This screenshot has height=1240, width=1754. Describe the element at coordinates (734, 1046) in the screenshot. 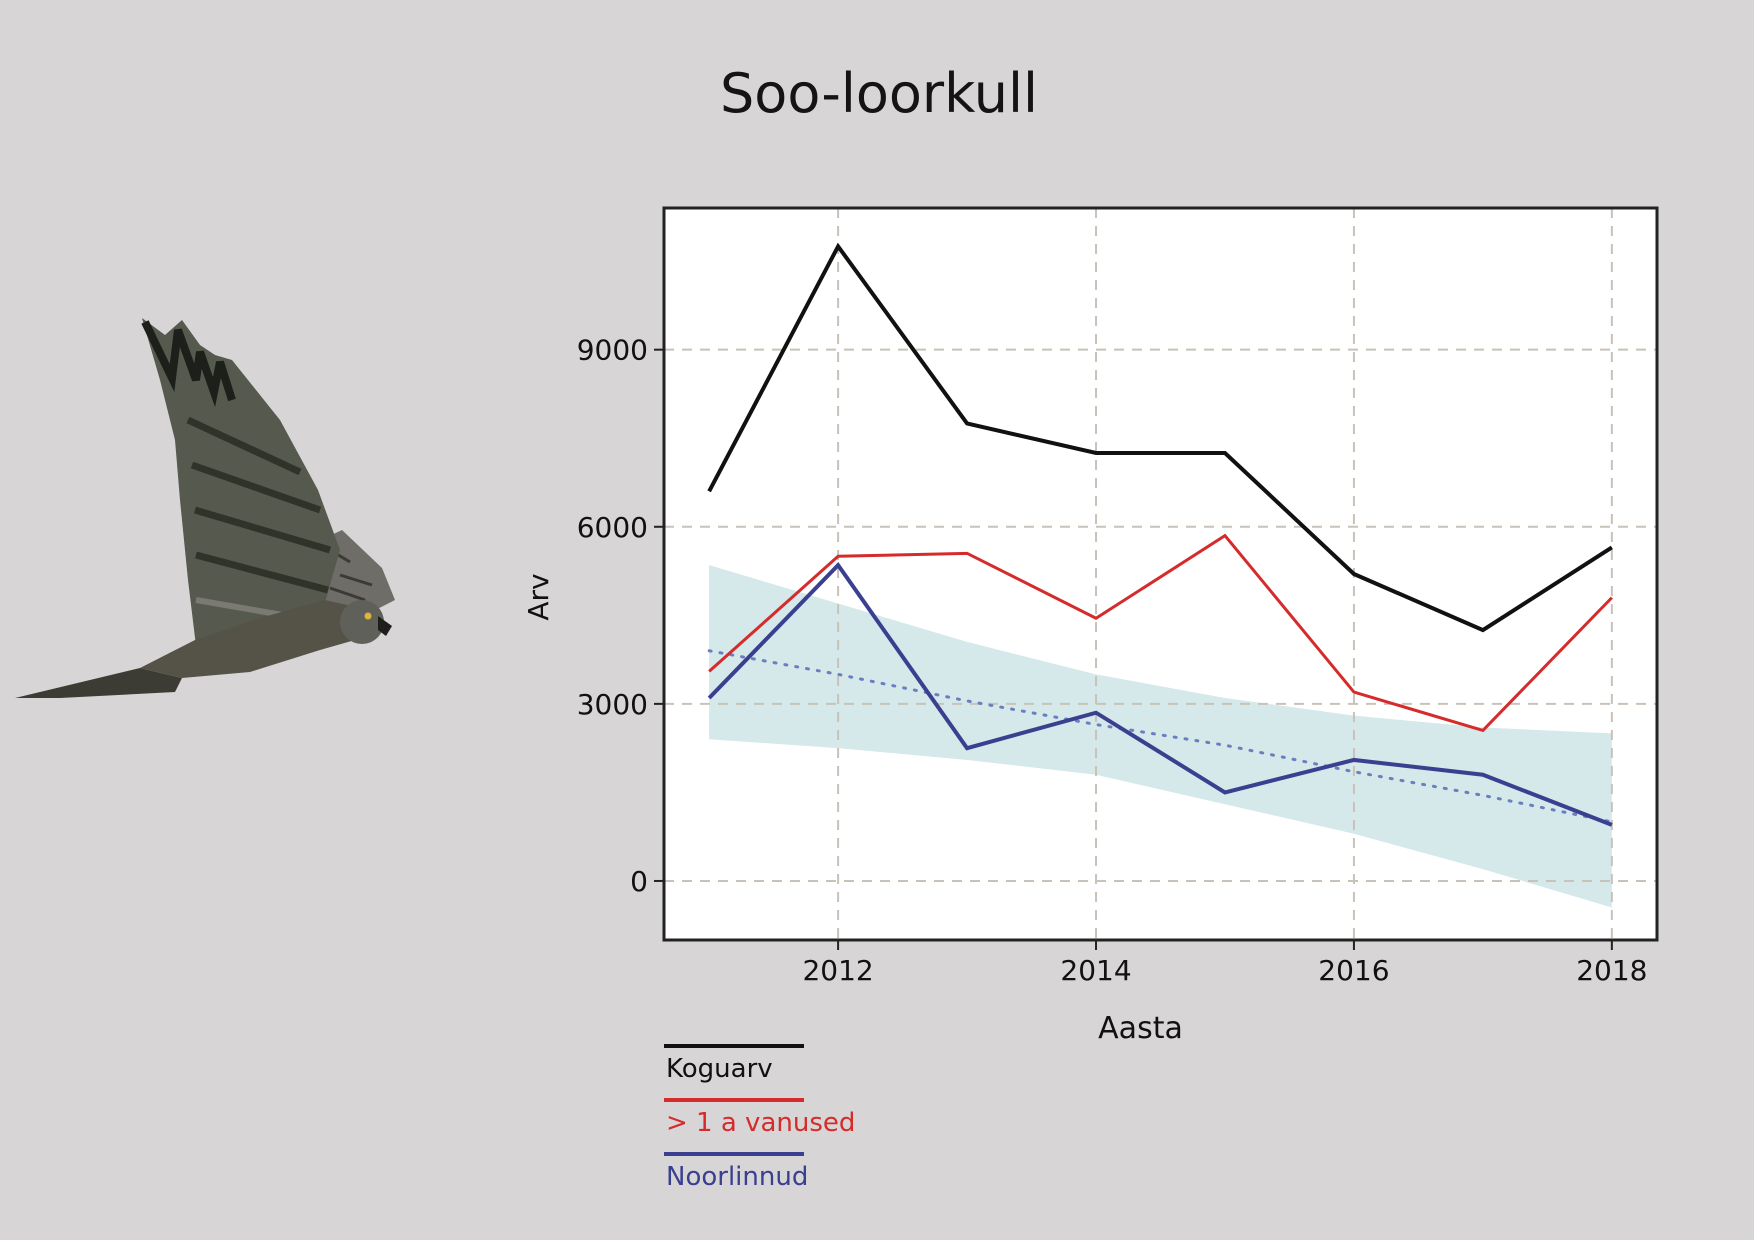

I see `legend-swatch-koguarv` at that location.